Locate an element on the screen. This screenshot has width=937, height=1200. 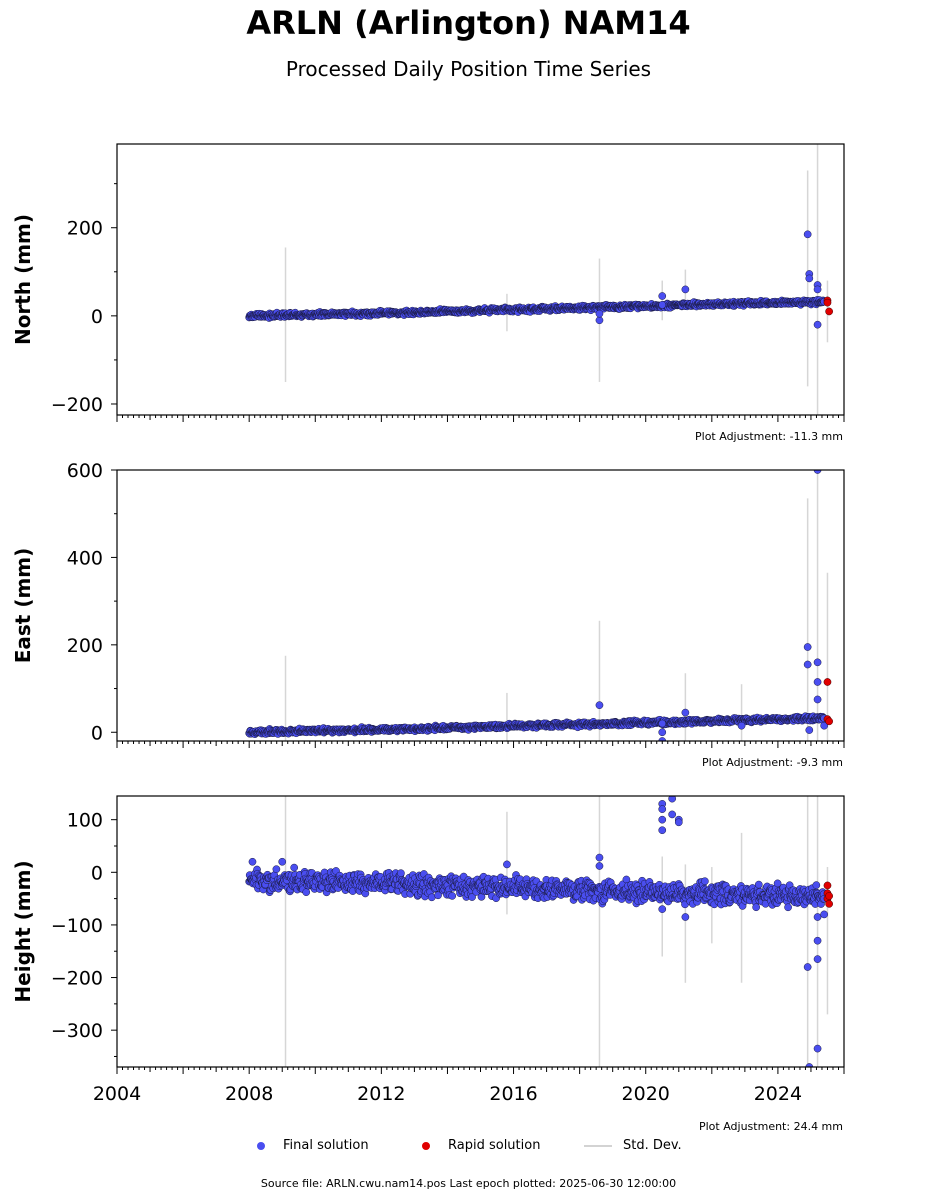
panel-1-ytick-label: −200 is located at coordinates (77, 405).